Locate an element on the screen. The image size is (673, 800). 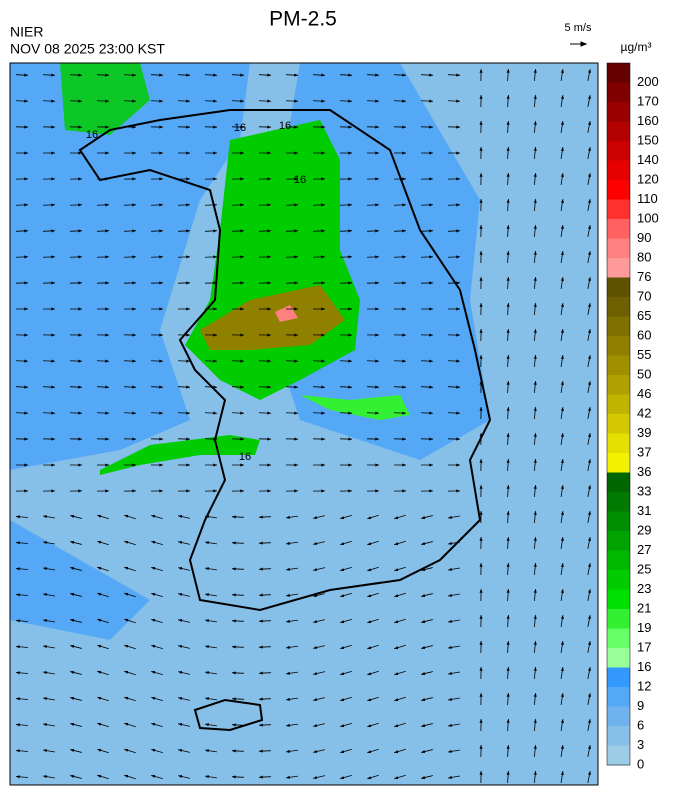
colorbar-label: 170 is located at coordinates (648, 100).